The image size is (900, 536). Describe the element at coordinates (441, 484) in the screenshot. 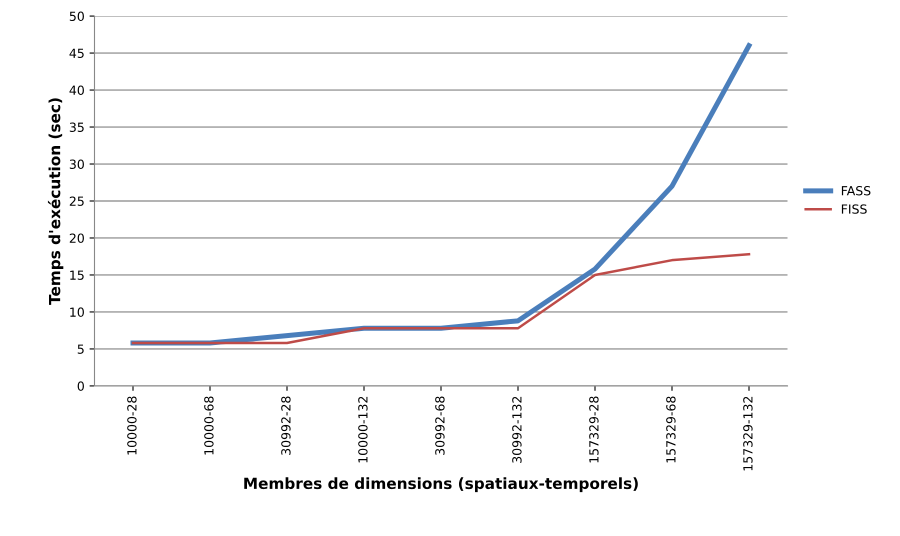

I see `x-axis-title: Membres de dimensions (spatiaux-temporels)` at that location.